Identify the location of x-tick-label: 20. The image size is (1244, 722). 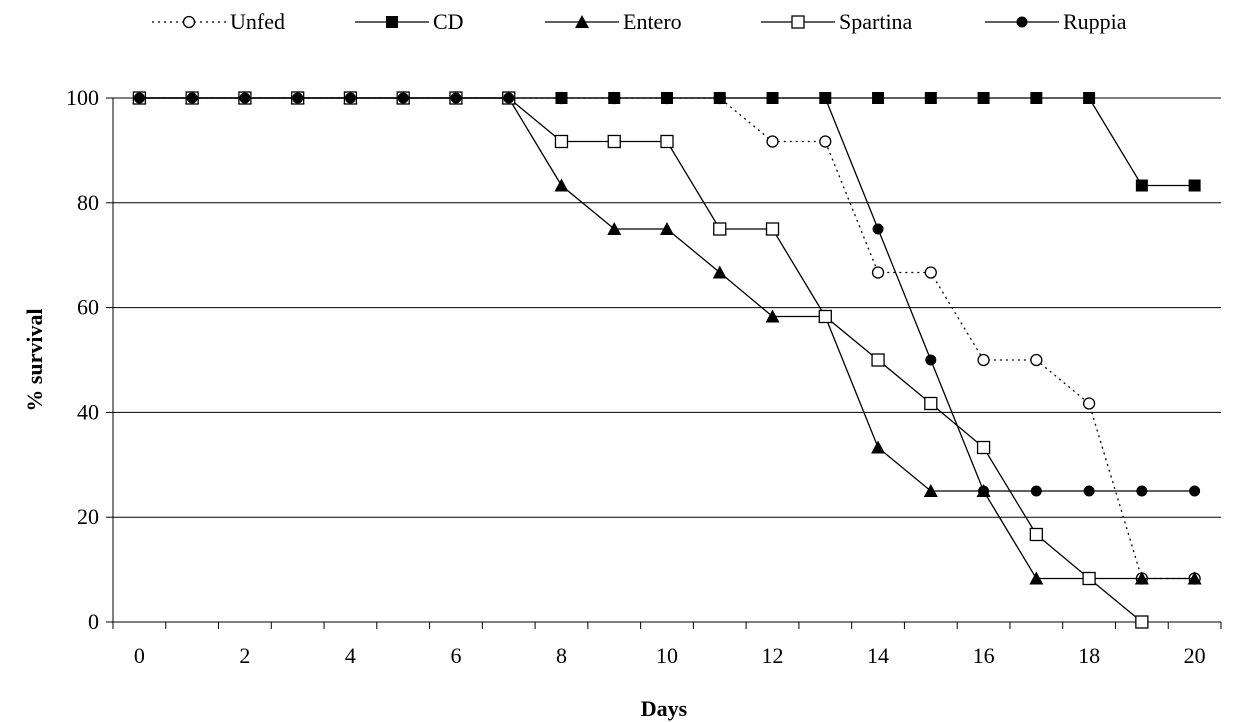
(1195, 655).